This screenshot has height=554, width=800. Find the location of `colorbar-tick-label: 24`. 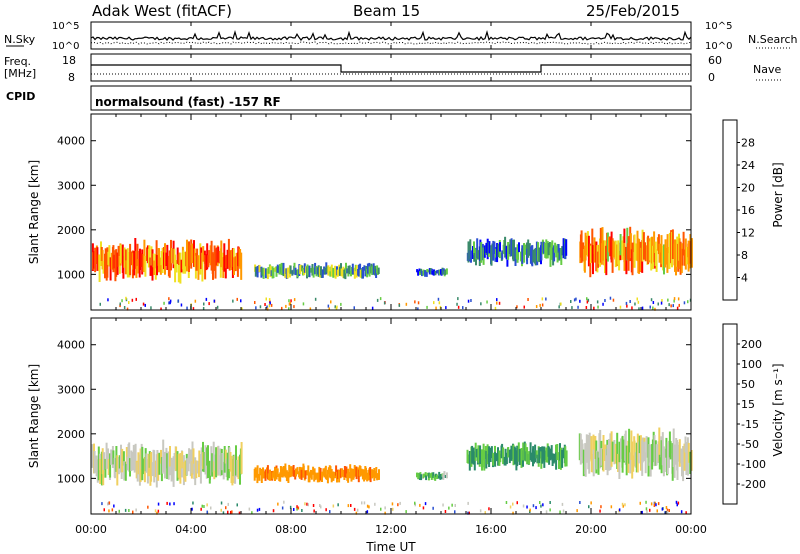

colorbar-tick-label: 24 is located at coordinates (748, 165).